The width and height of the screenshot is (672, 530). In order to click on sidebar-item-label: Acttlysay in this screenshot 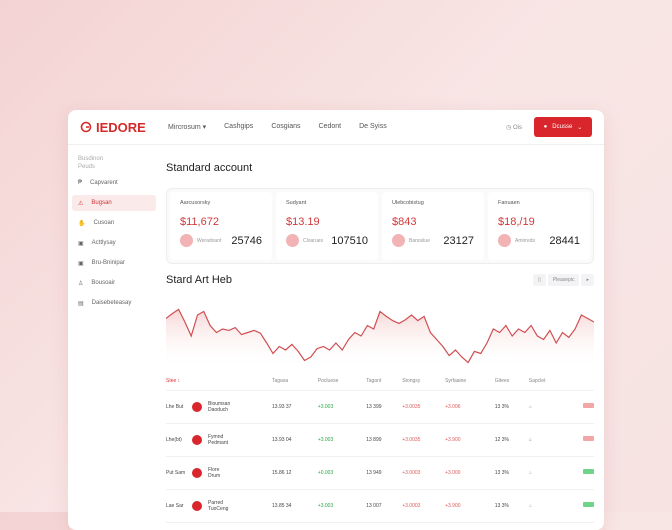, I will do `click(104, 243)`.